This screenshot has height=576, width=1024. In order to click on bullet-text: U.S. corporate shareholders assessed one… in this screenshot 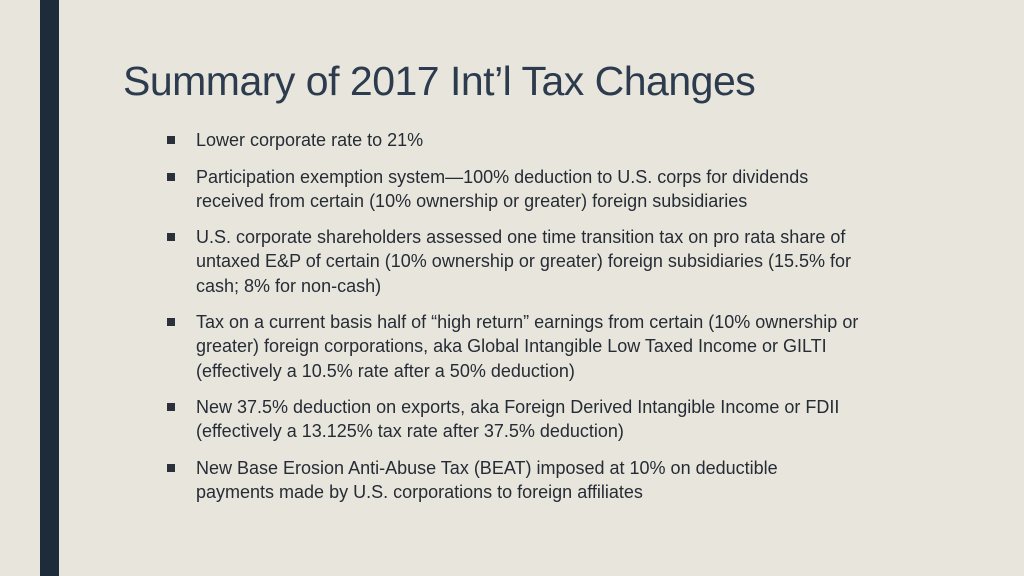, I will do `click(524, 261)`.